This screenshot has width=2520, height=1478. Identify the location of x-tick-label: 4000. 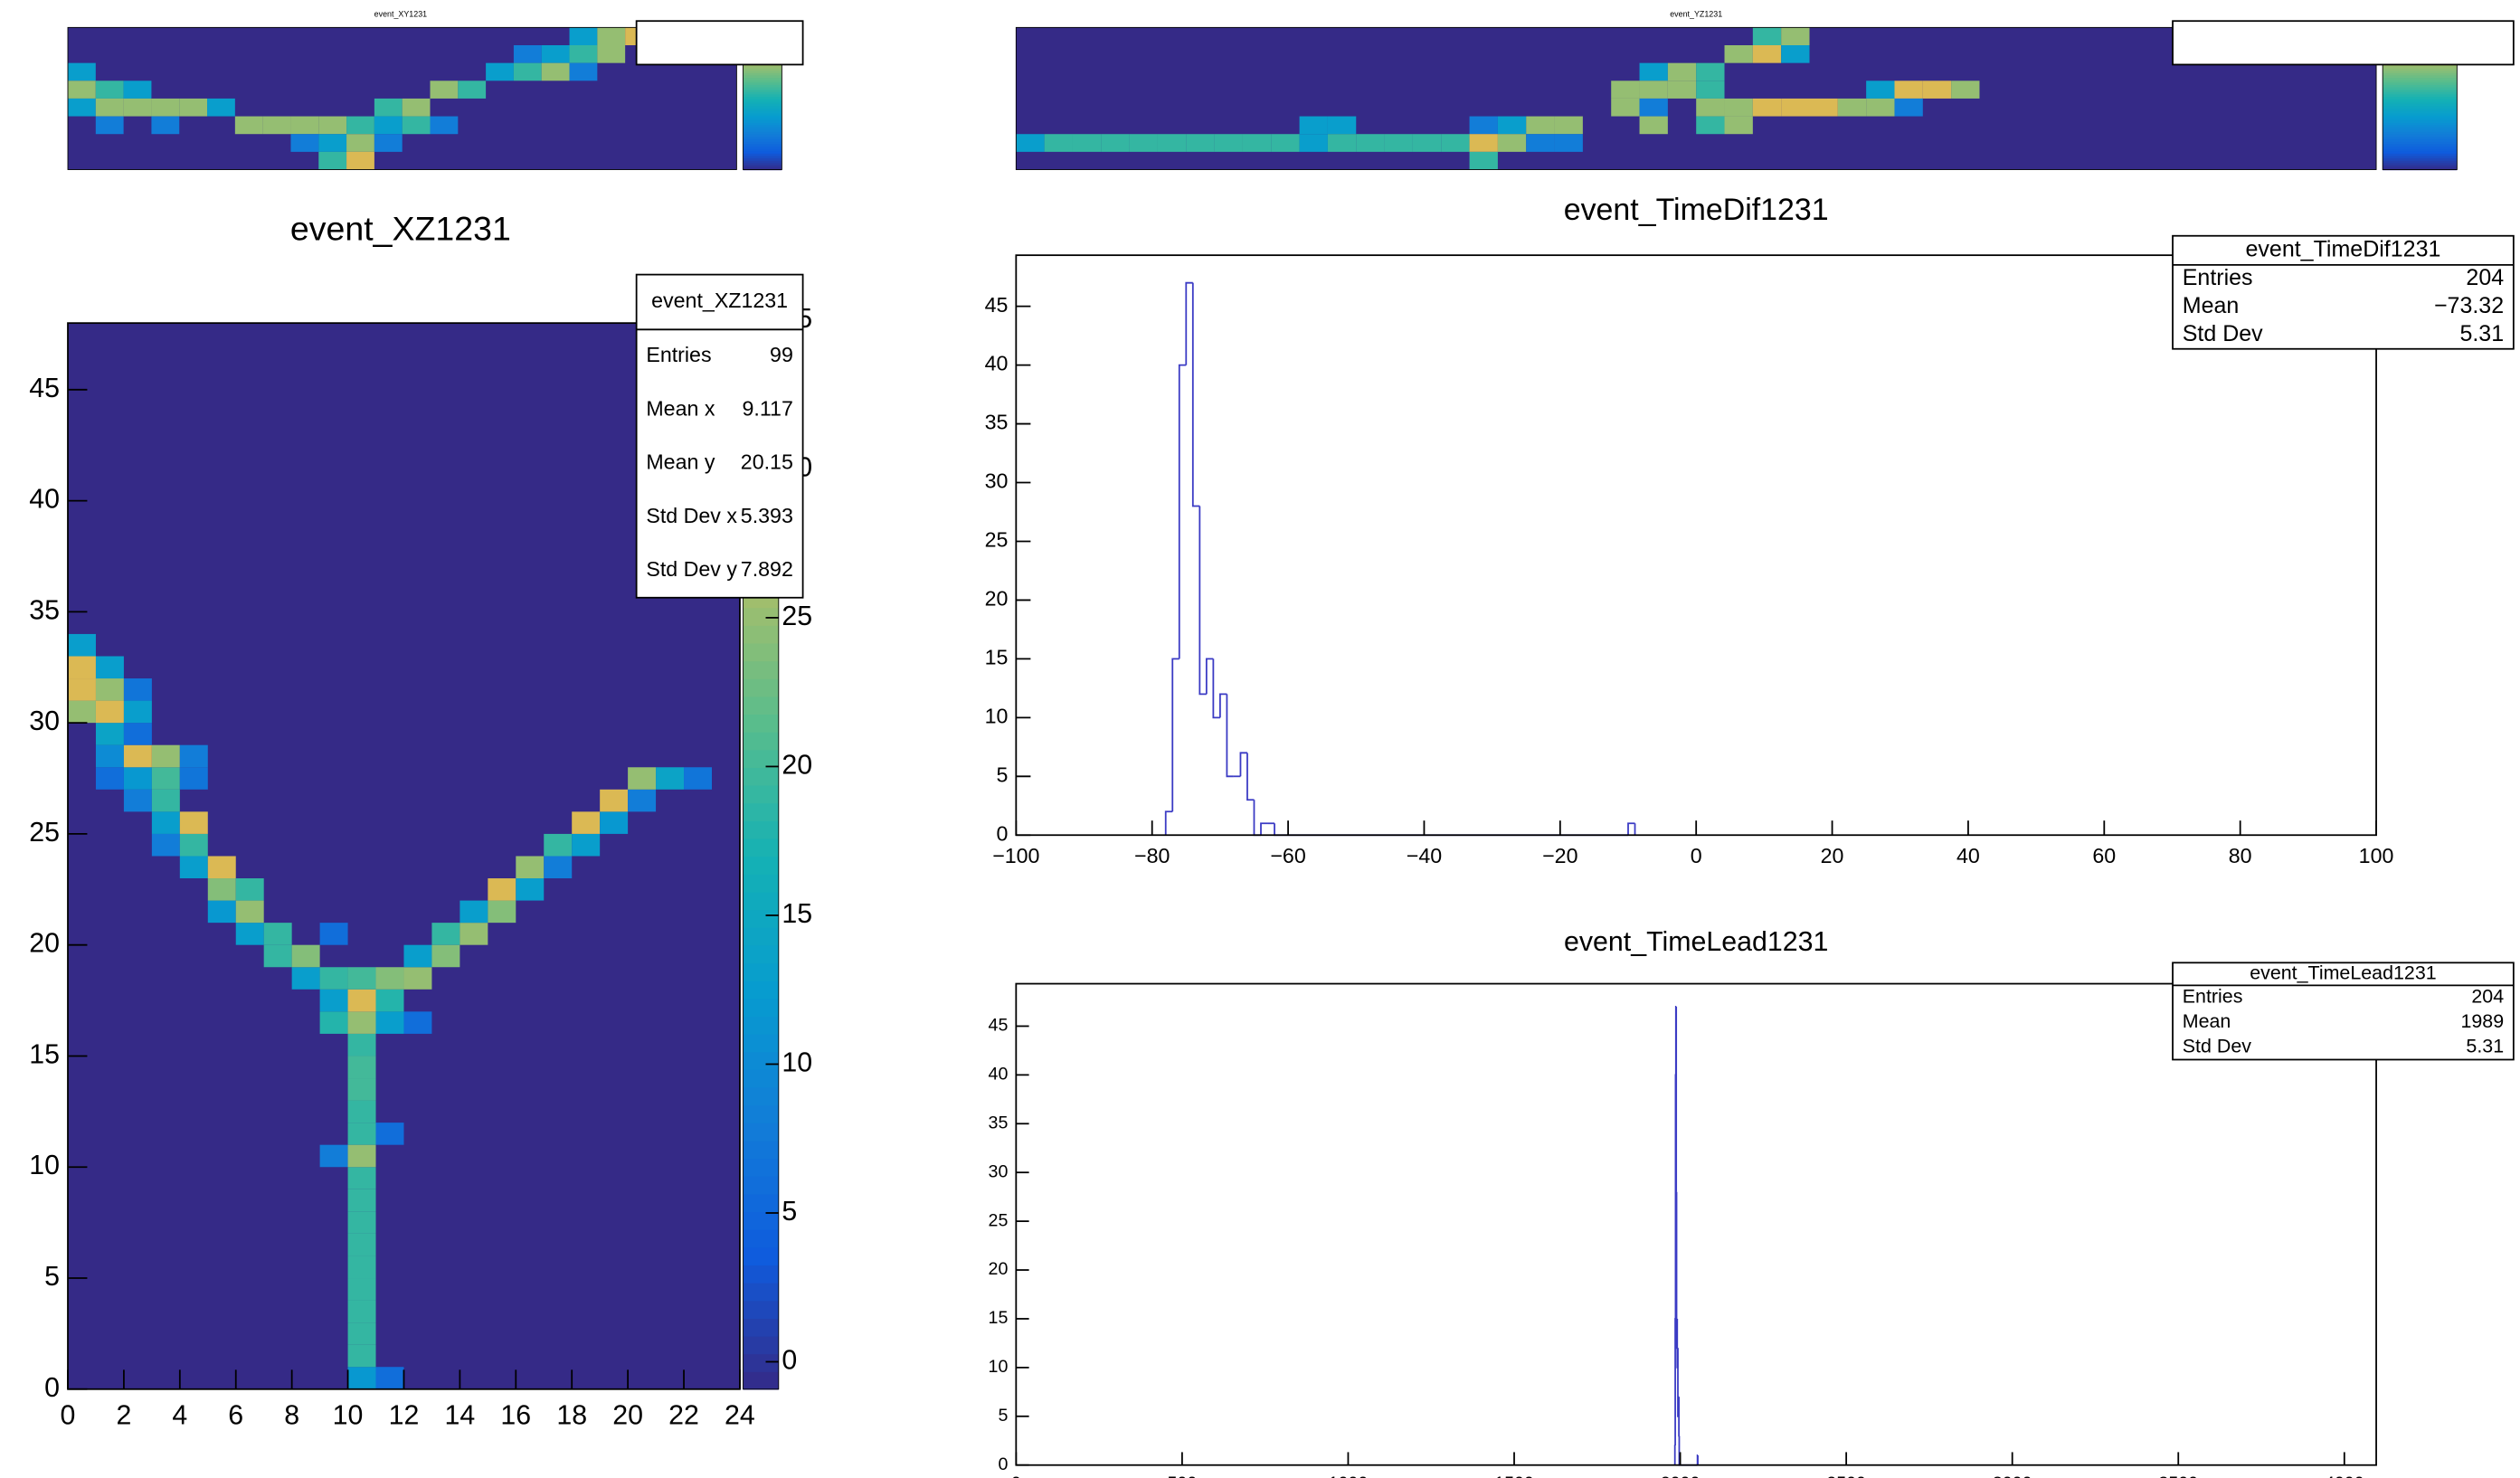
(2345, 1475).